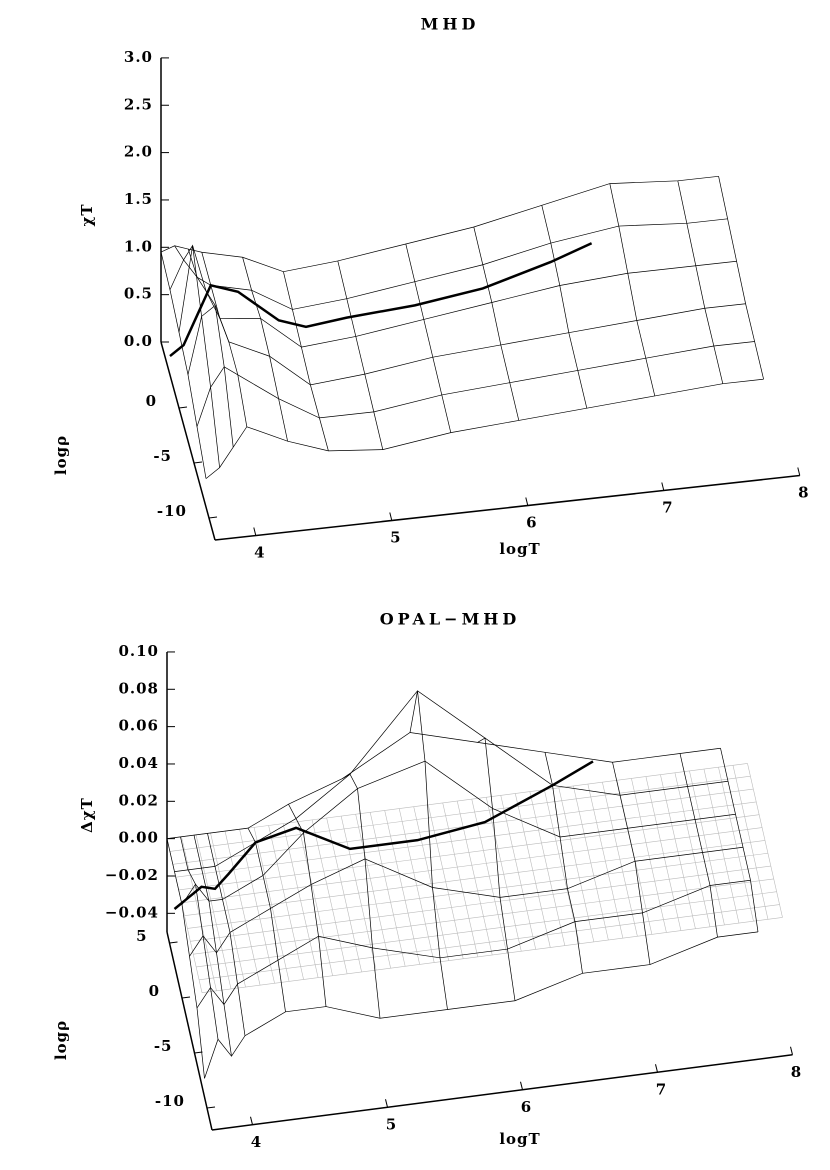  Describe the element at coordinates (138, 104) in the screenshot. I see `z-tick-label: 2.5` at that location.